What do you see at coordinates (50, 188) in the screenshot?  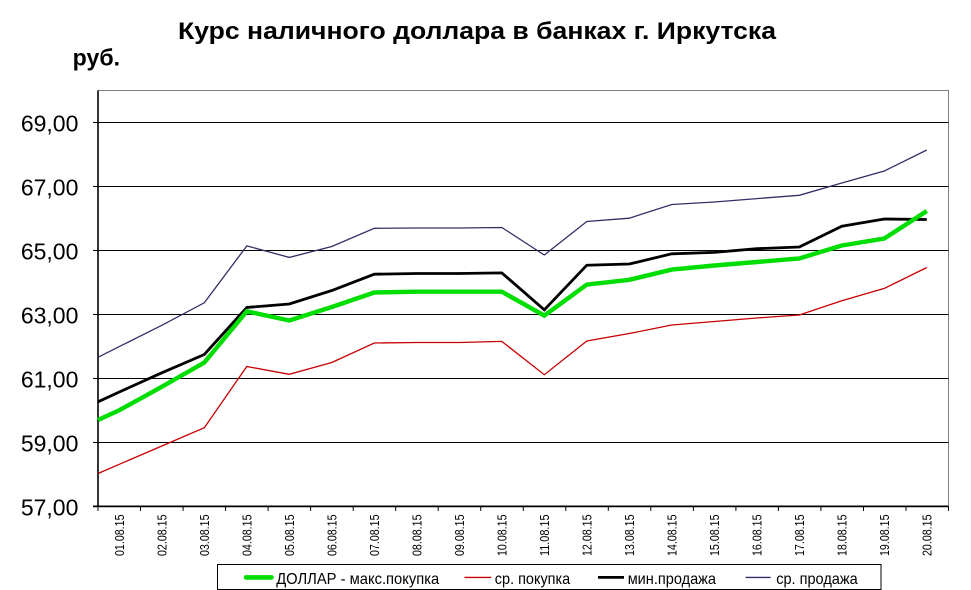 I see `svg-text: 67,00` at bounding box center [50, 188].